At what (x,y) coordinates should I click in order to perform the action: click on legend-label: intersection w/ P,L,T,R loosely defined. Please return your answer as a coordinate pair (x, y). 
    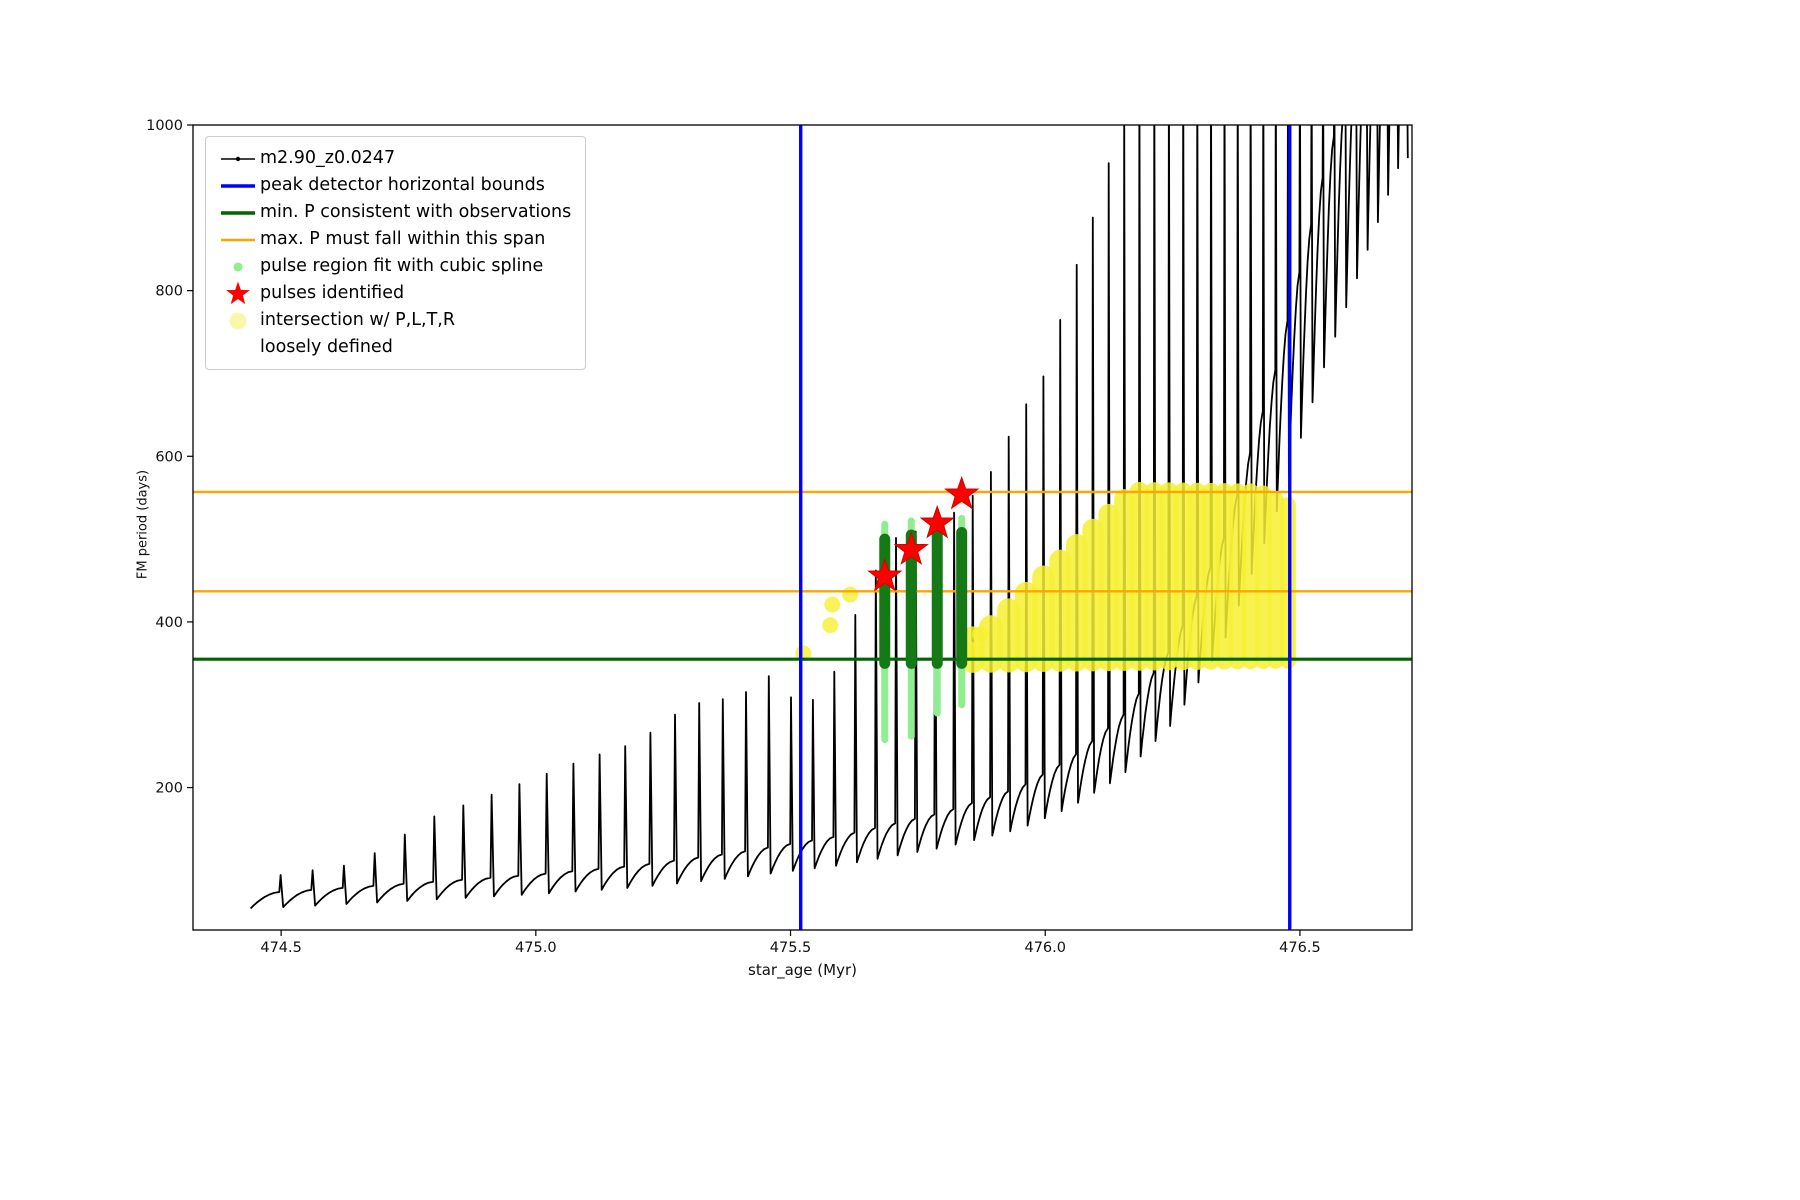
    Looking at the image, I should click on (357, 333).